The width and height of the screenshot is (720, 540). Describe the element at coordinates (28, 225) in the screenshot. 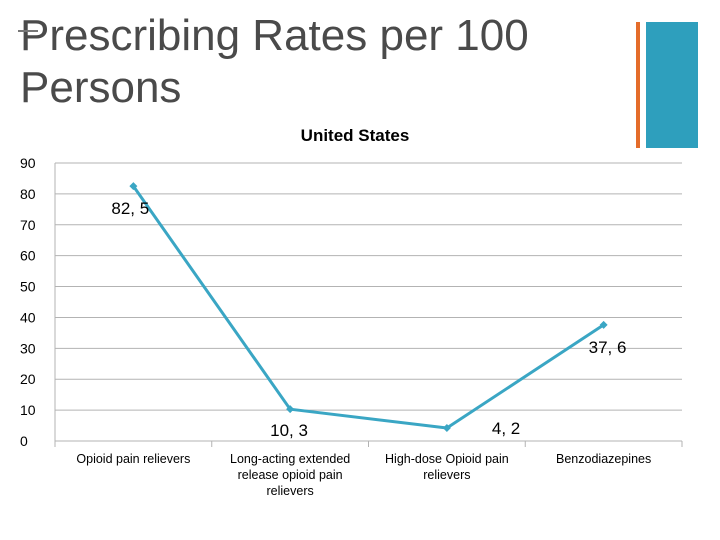

I see `y-tick-label: 70` at that location.